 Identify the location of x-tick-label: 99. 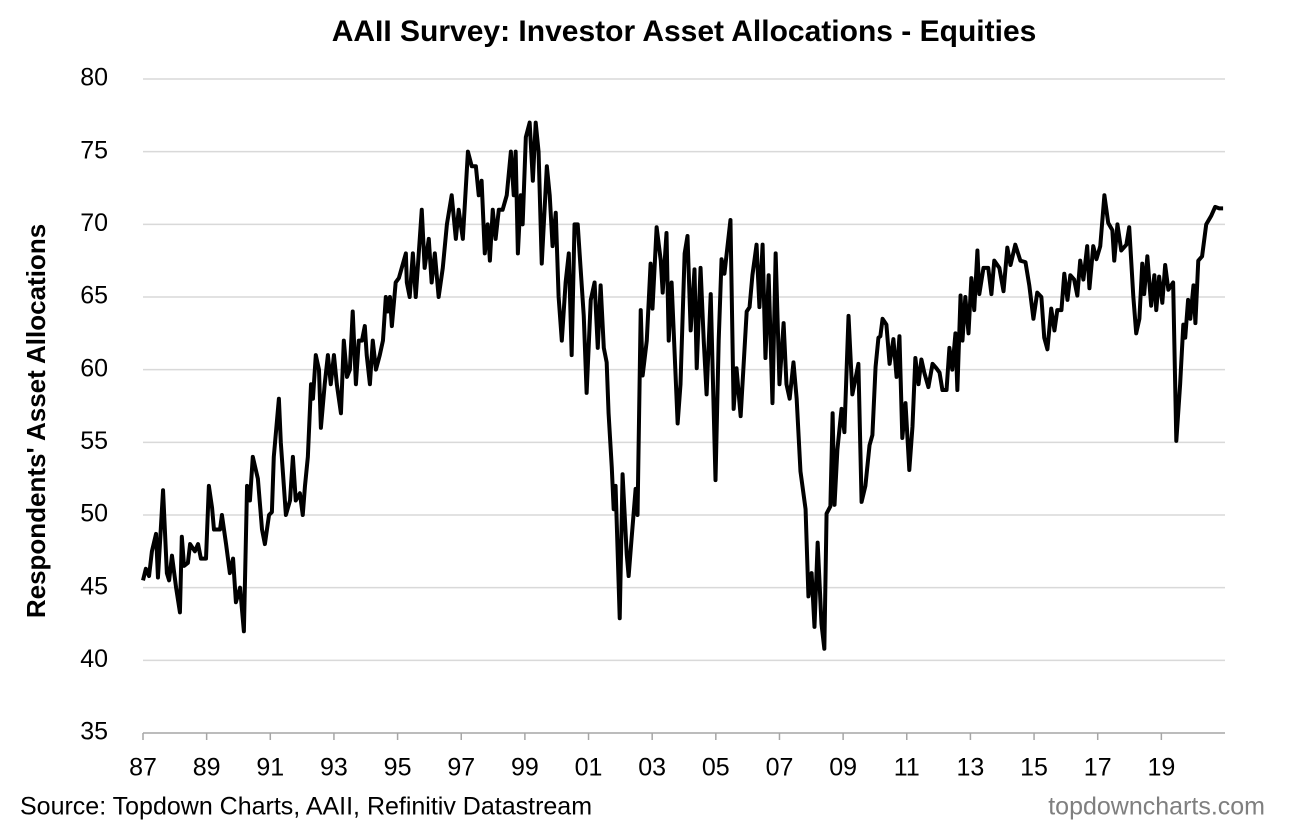
(525, 768).